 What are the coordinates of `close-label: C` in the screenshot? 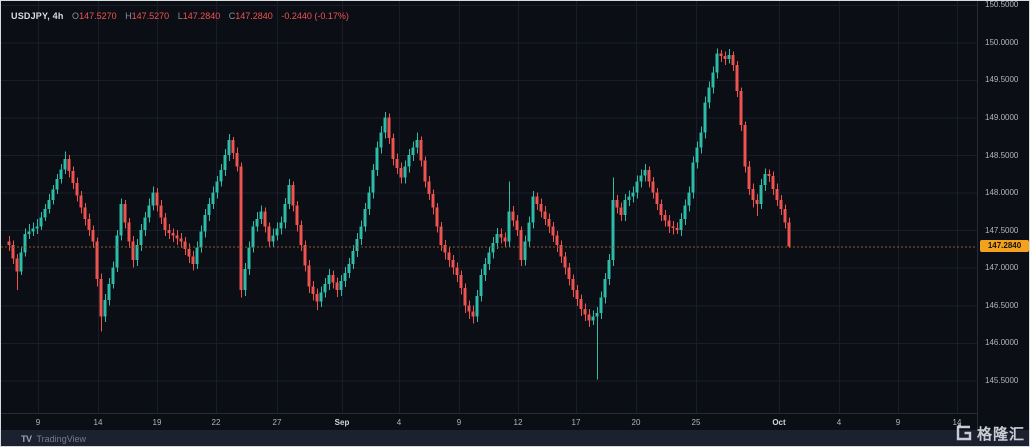 It's located at (232, 16).